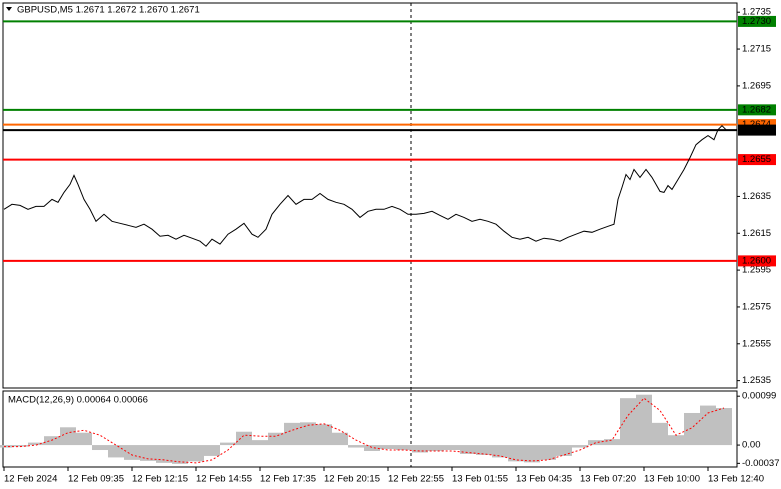 The width and height of the screenshot is (781, 489). Describe the element at coordinates (672, 479) in the screenshot. I see `x-tick-label: 13 Feb 10:00` at that location.